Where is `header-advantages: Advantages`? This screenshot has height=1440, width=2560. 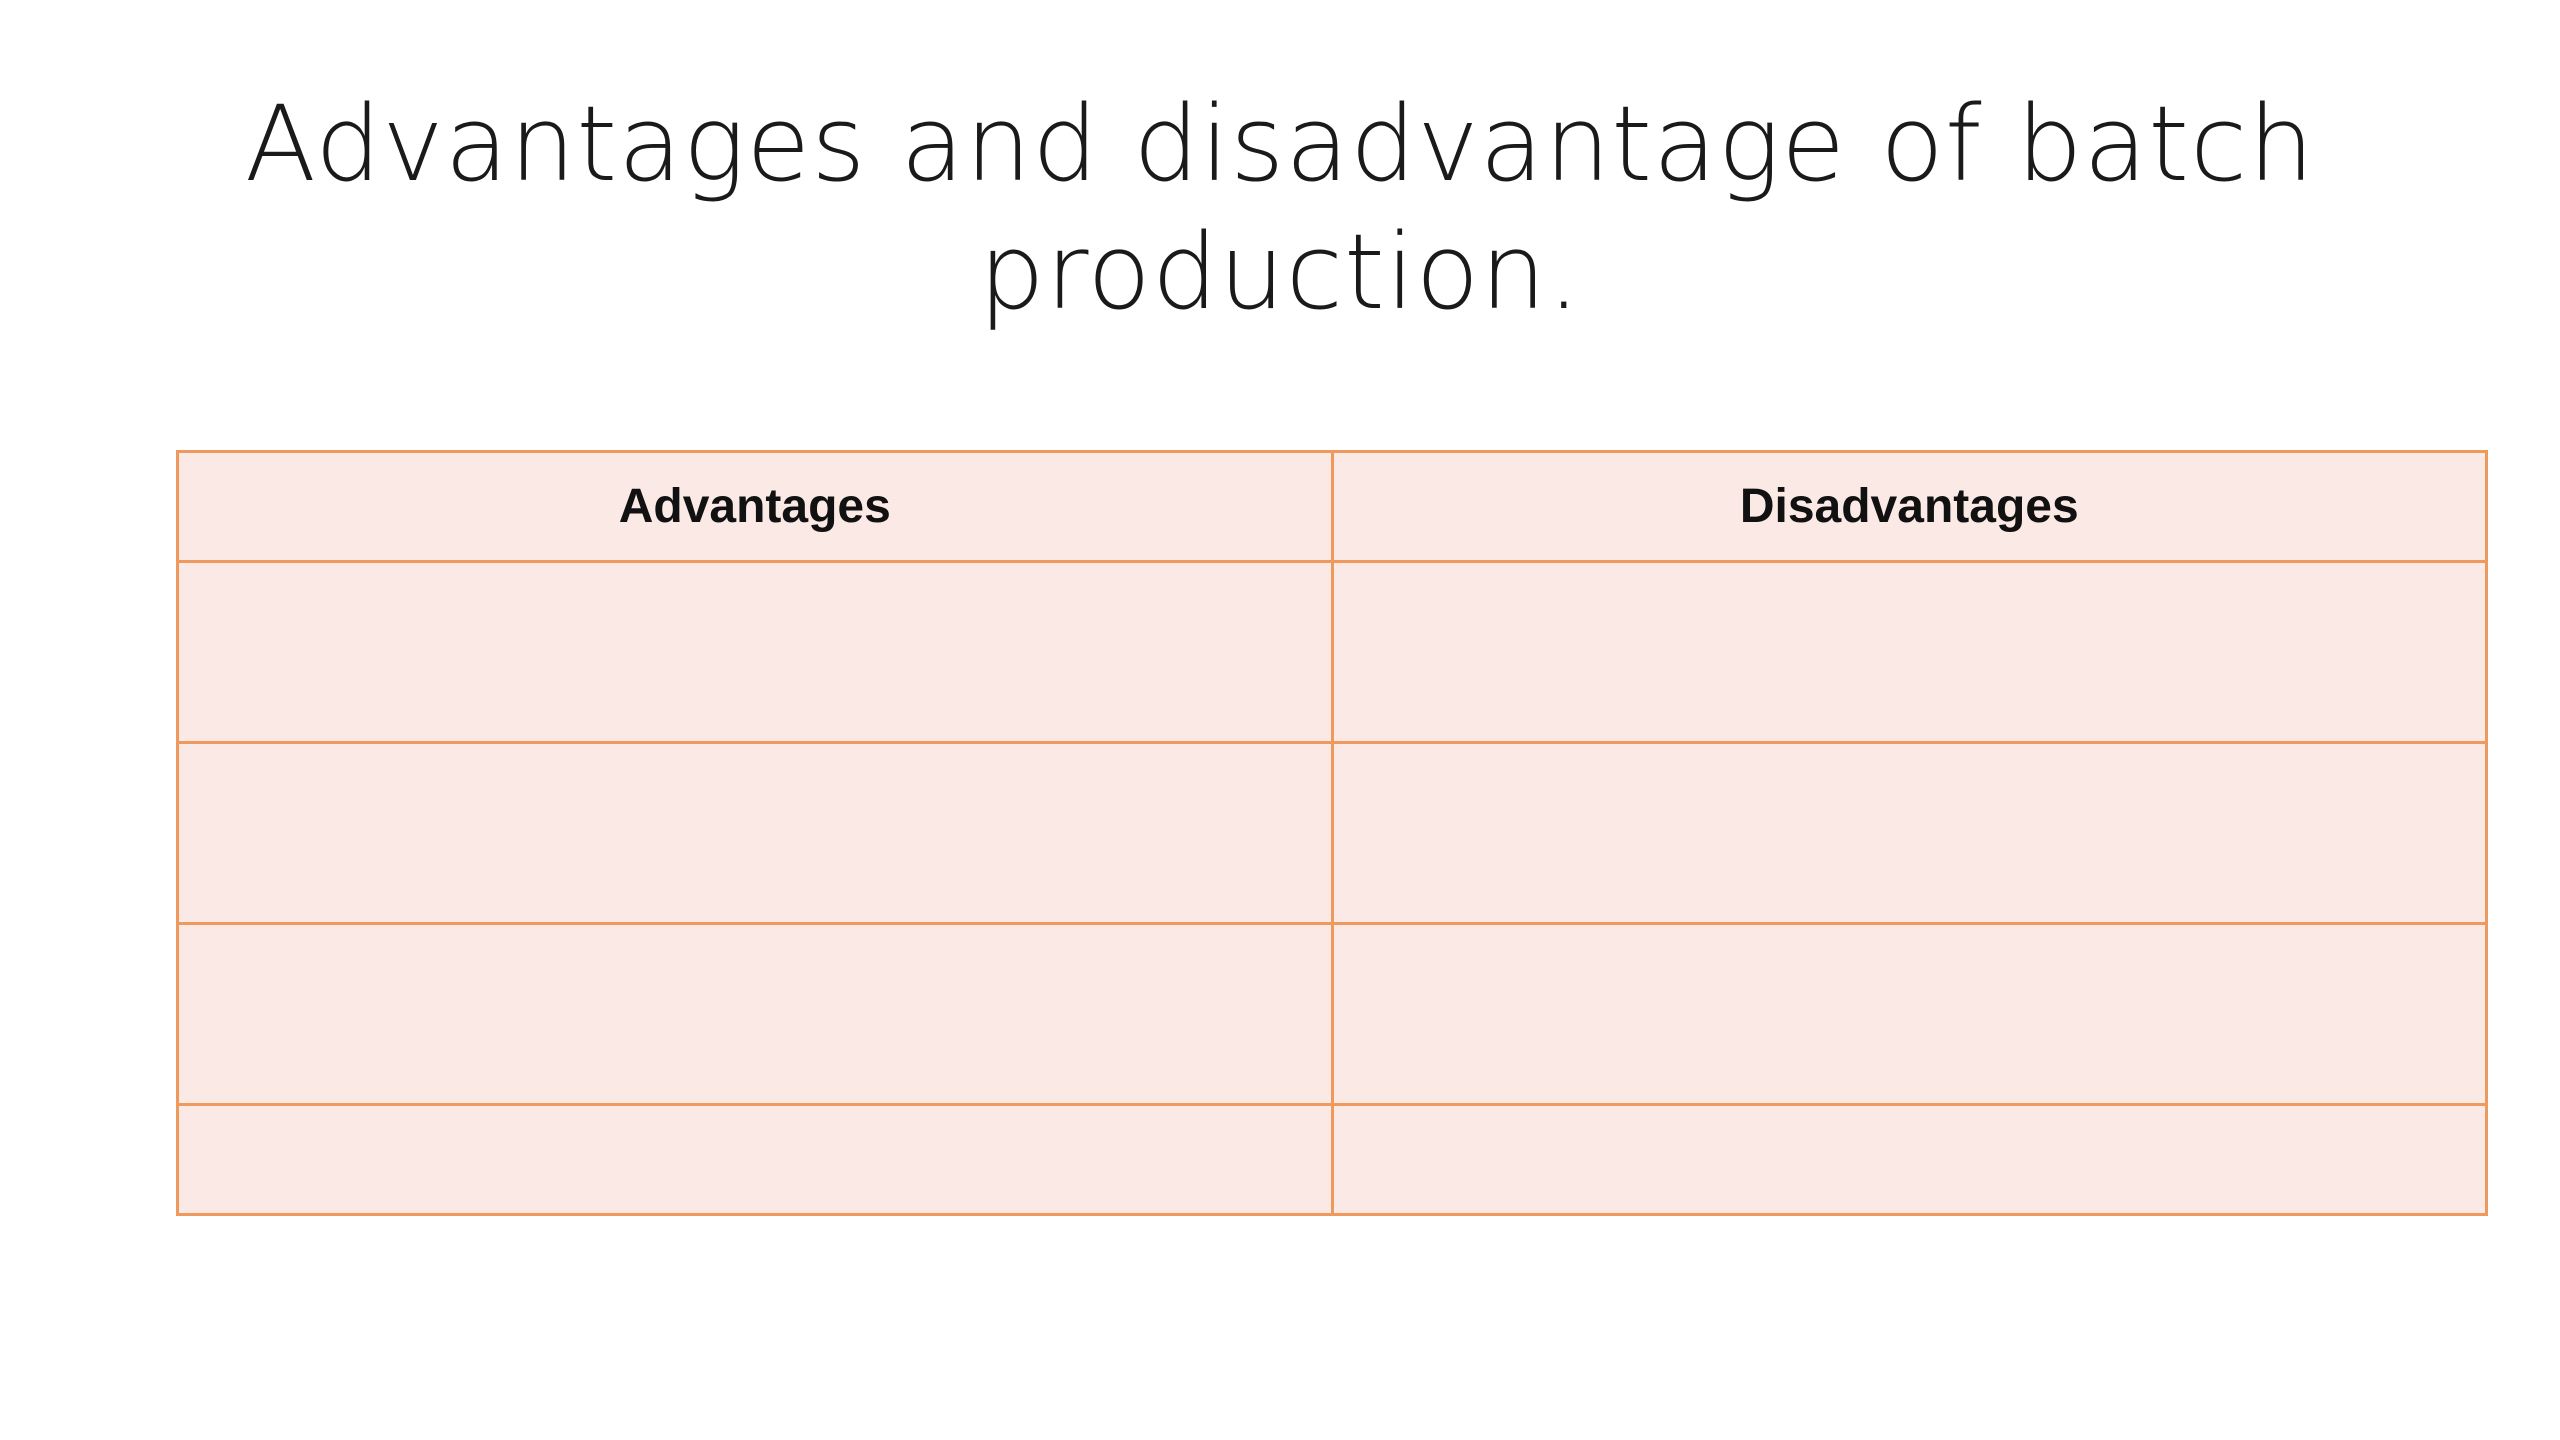 header-advantages: Advantages is located at coordinates (755, 506).